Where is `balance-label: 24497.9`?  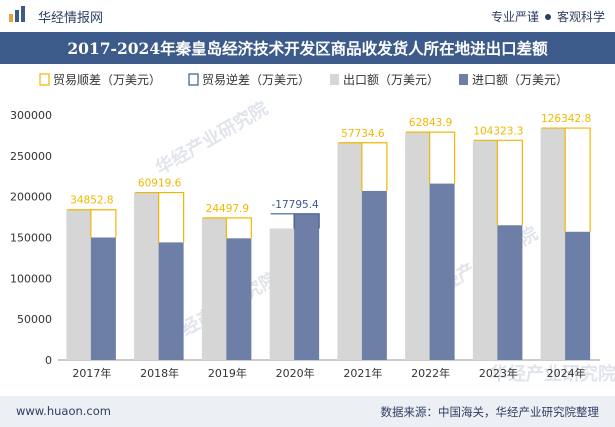 balance-label: 24497.9 is located at coordinates (227, 209).